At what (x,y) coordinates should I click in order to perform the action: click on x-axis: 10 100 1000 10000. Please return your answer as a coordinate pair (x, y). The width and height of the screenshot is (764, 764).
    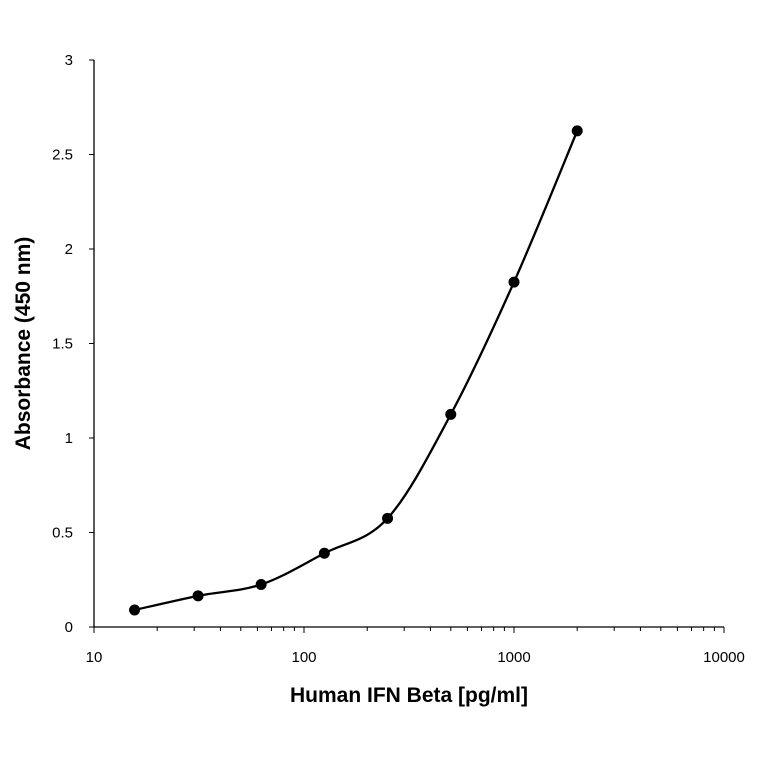
    Looking at the image, I should click on (415, 646).